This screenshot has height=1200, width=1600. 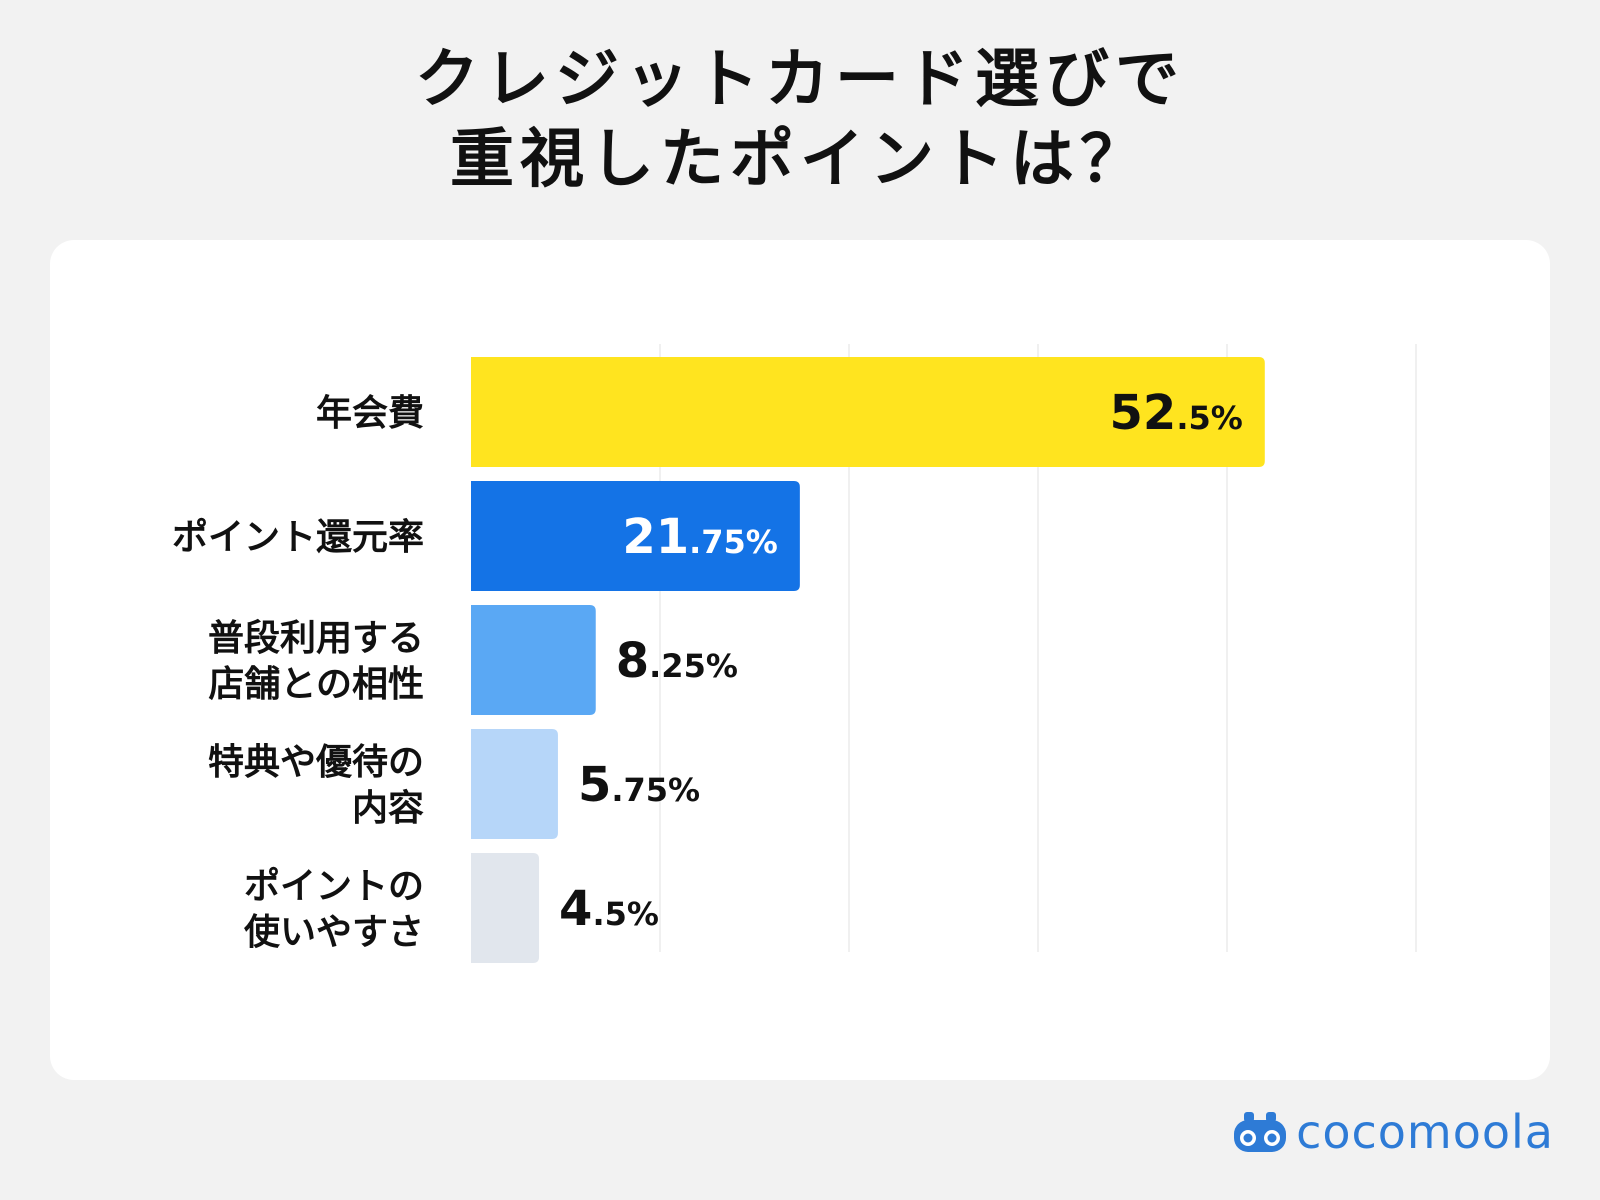 I want to click on data-label: 52.5%, so click(x=1176, y=413).